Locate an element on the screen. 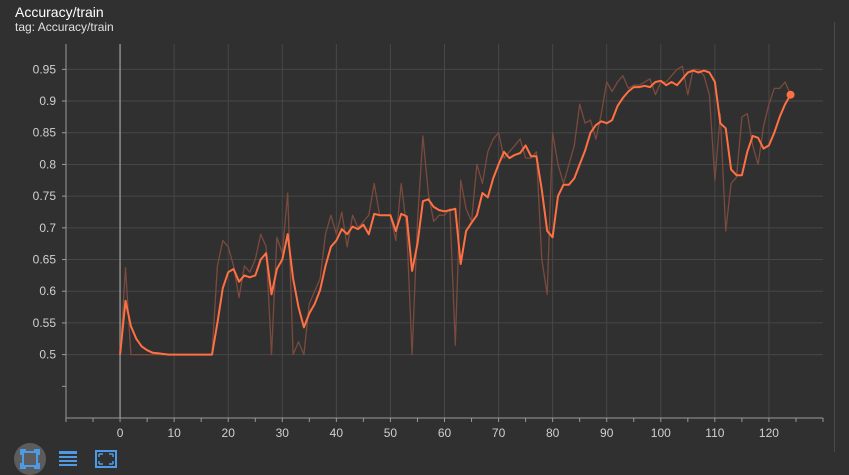  y-tick-label: 0.75 is located at coordinates (45, 196).